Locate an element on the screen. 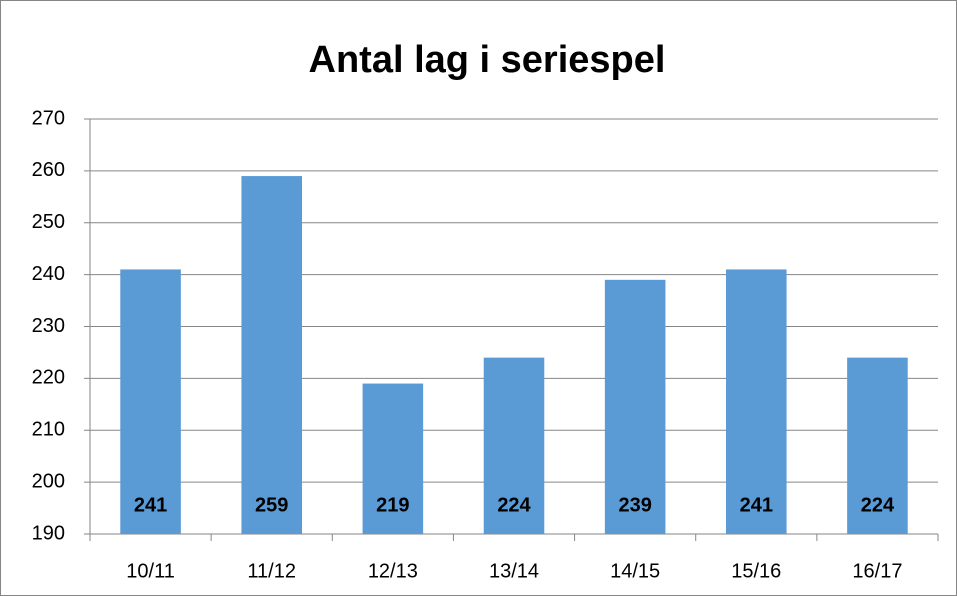 The height and width of the screenshot is (596, 957). data-label: 239 is located at coordinates (634, 505).